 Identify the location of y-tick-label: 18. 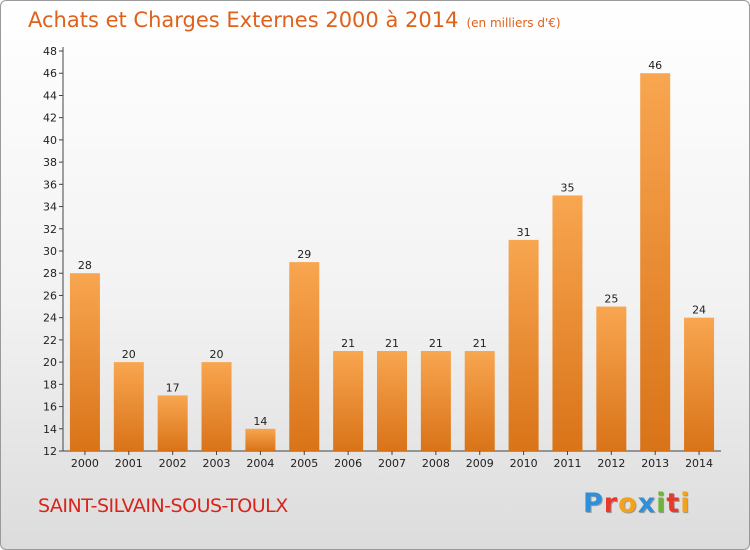
(50, 384).